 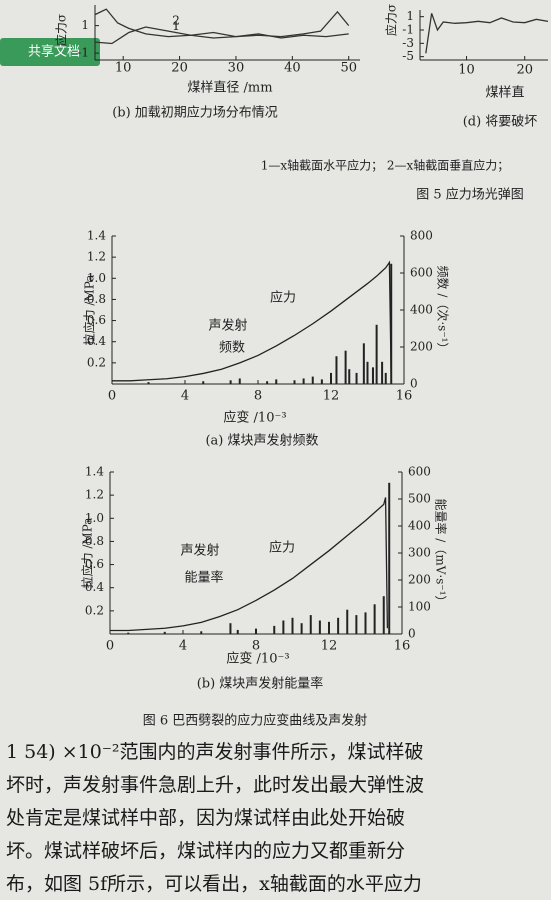 I want to click on y-axis-label: 应力σ, so click(x=391, y=20).